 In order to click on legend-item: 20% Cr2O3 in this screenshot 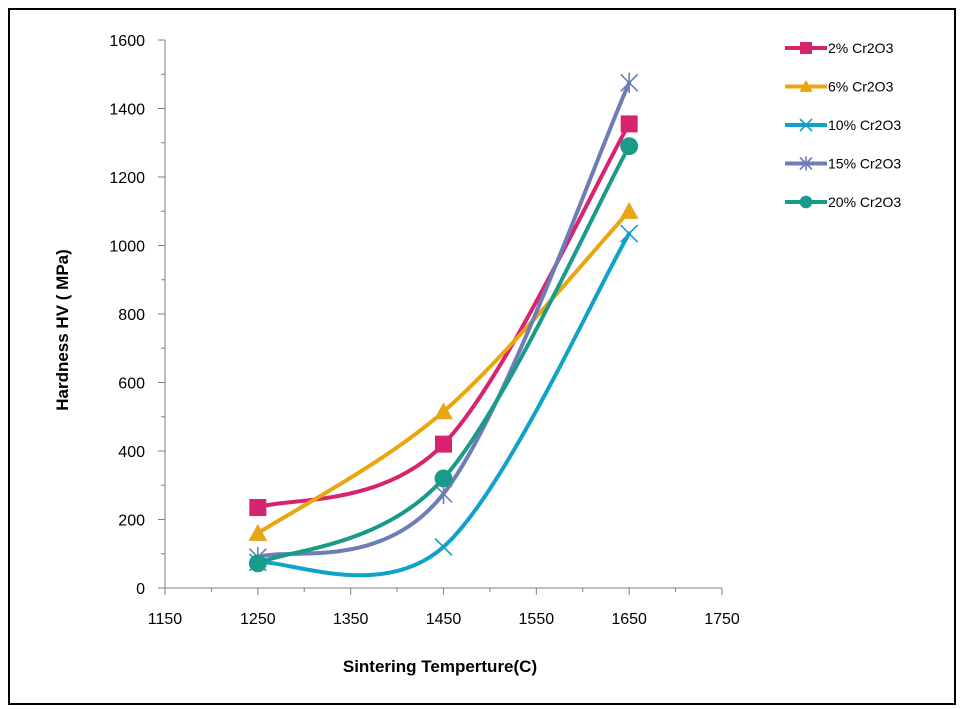, I will do `click(843, 202)`.